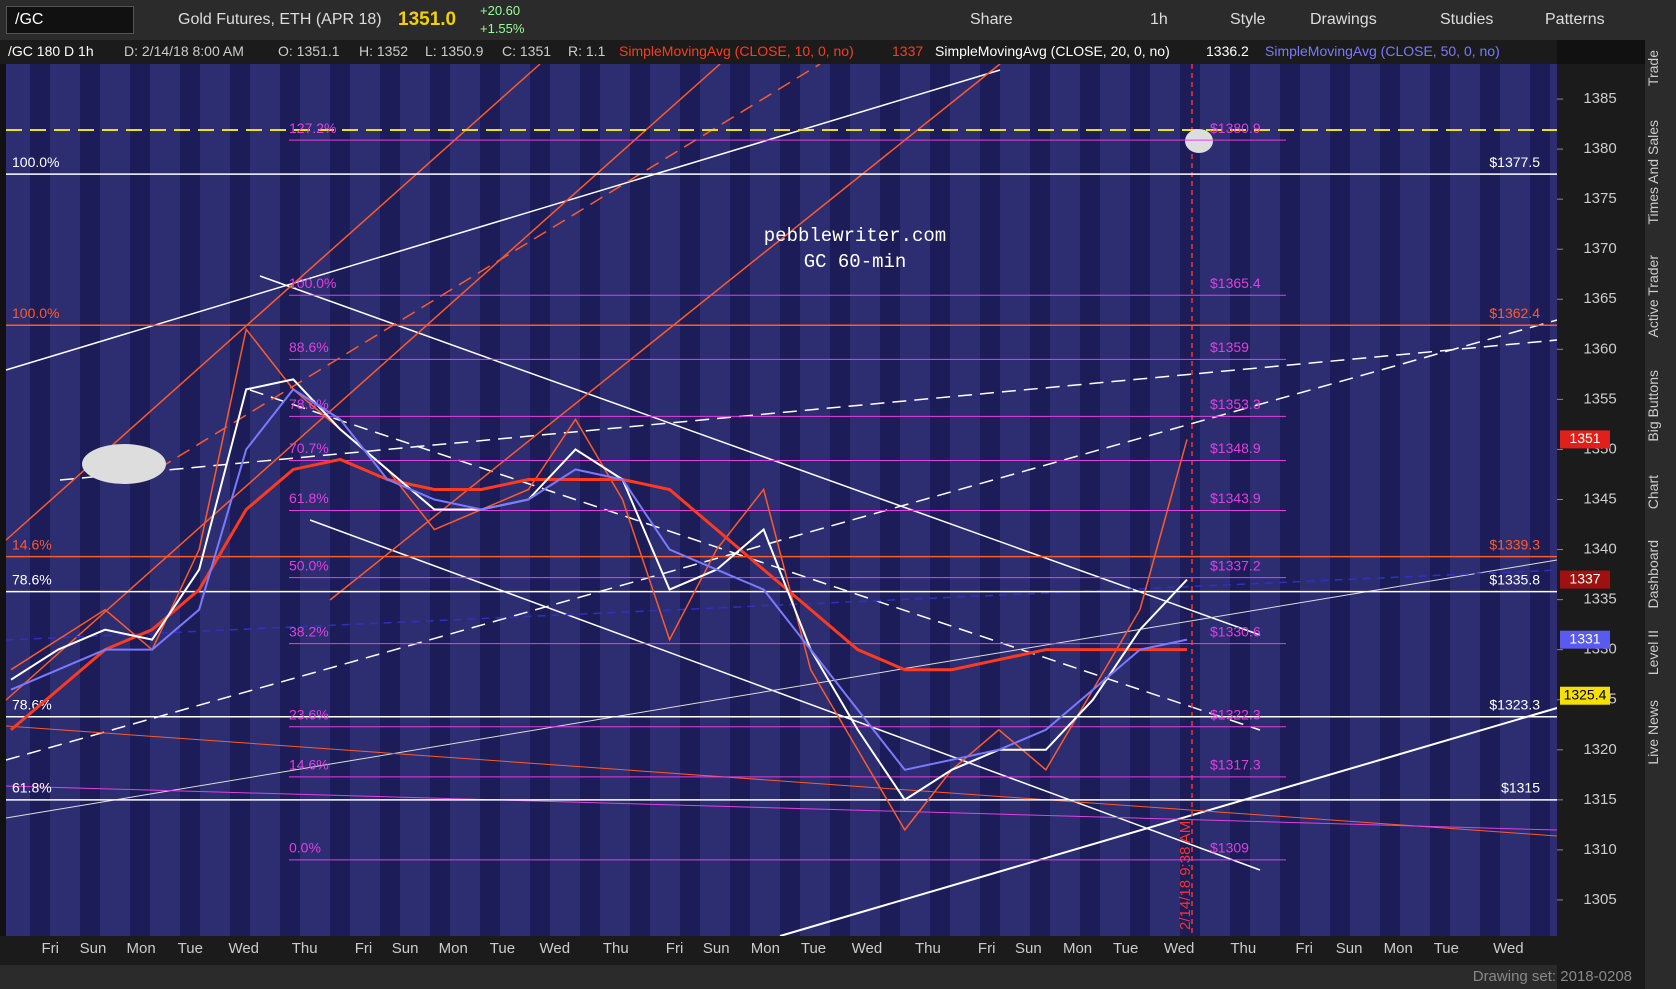 This screenshot has height=989, width=1676. I want to click on button: Drawings, so click(1343, 19).